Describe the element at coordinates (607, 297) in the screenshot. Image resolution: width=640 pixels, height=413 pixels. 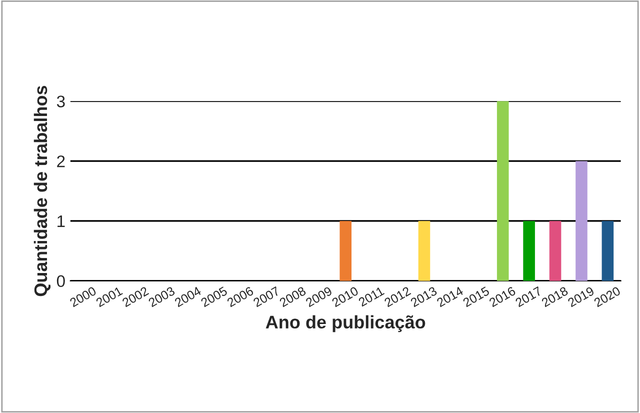
I see `x-tick-label: 2020` at that location.